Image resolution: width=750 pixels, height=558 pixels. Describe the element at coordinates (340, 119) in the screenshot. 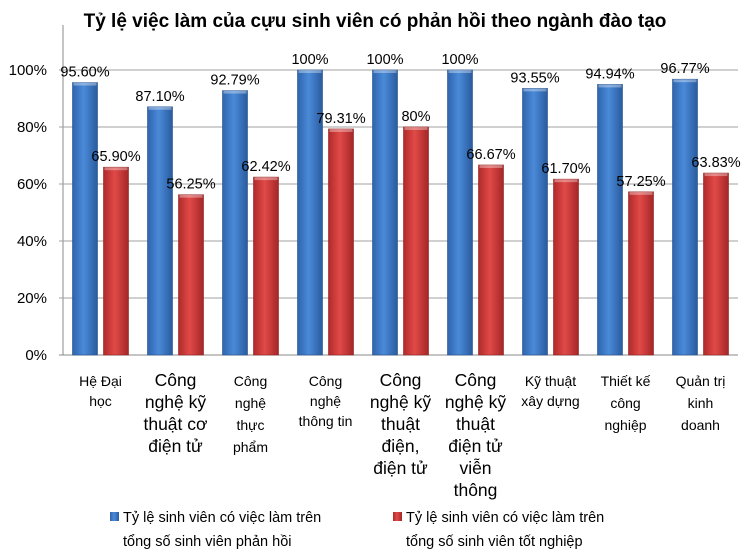

I see `data-label: 79.31%` at that location.